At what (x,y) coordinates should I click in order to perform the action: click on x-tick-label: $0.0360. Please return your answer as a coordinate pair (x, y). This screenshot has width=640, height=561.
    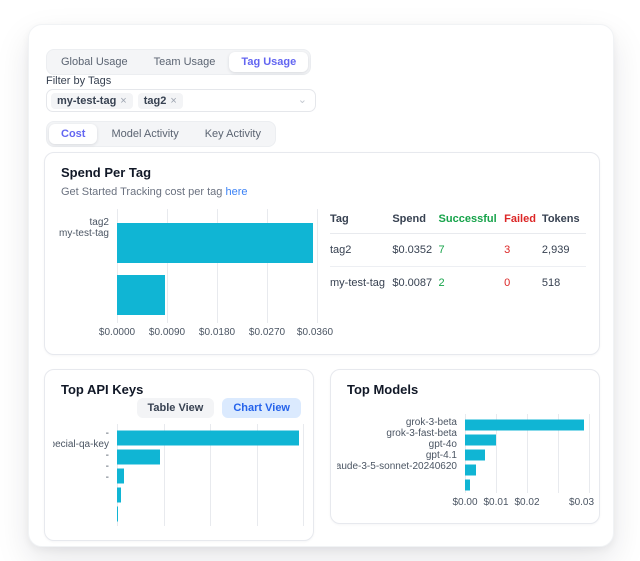
    Looking at the image, I should click on (315, 332).